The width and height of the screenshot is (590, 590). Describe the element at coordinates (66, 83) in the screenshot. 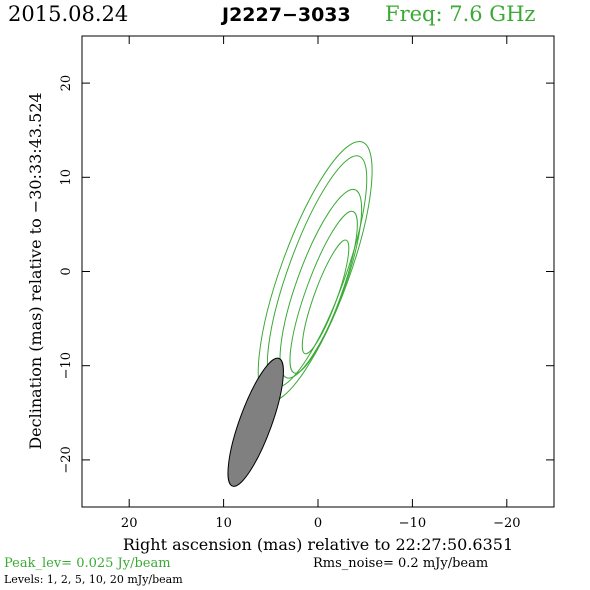

I see `y-tick-label: 20` at that location.